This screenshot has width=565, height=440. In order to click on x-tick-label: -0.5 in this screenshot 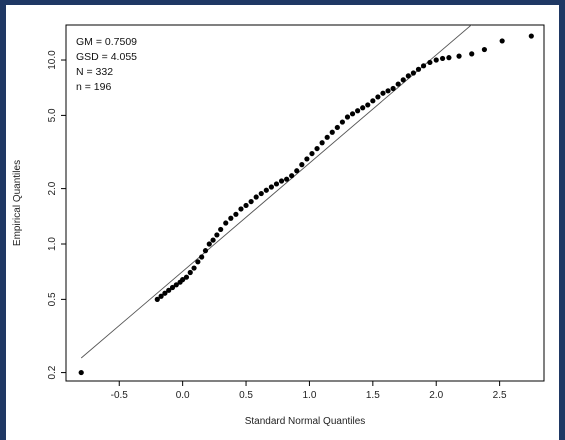, I will do `click(120, 395)`.